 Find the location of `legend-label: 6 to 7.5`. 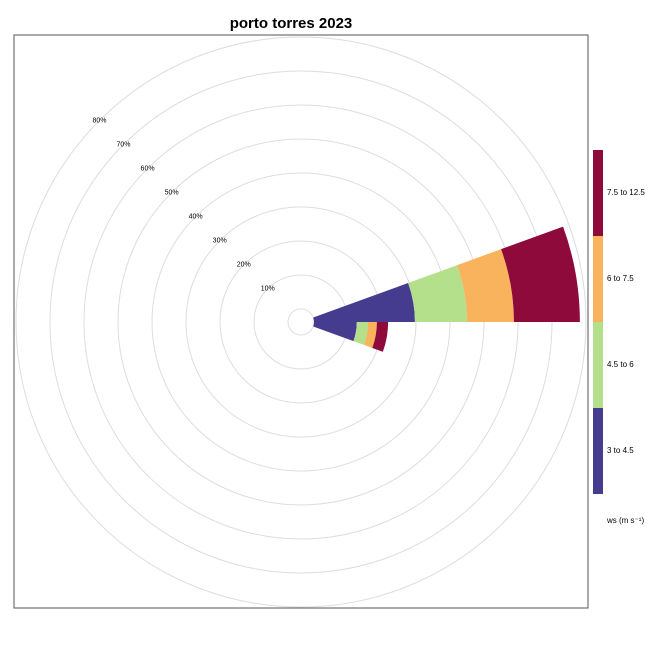

legend-label: 6 to 7.5 is located at coordinates (620, 278).